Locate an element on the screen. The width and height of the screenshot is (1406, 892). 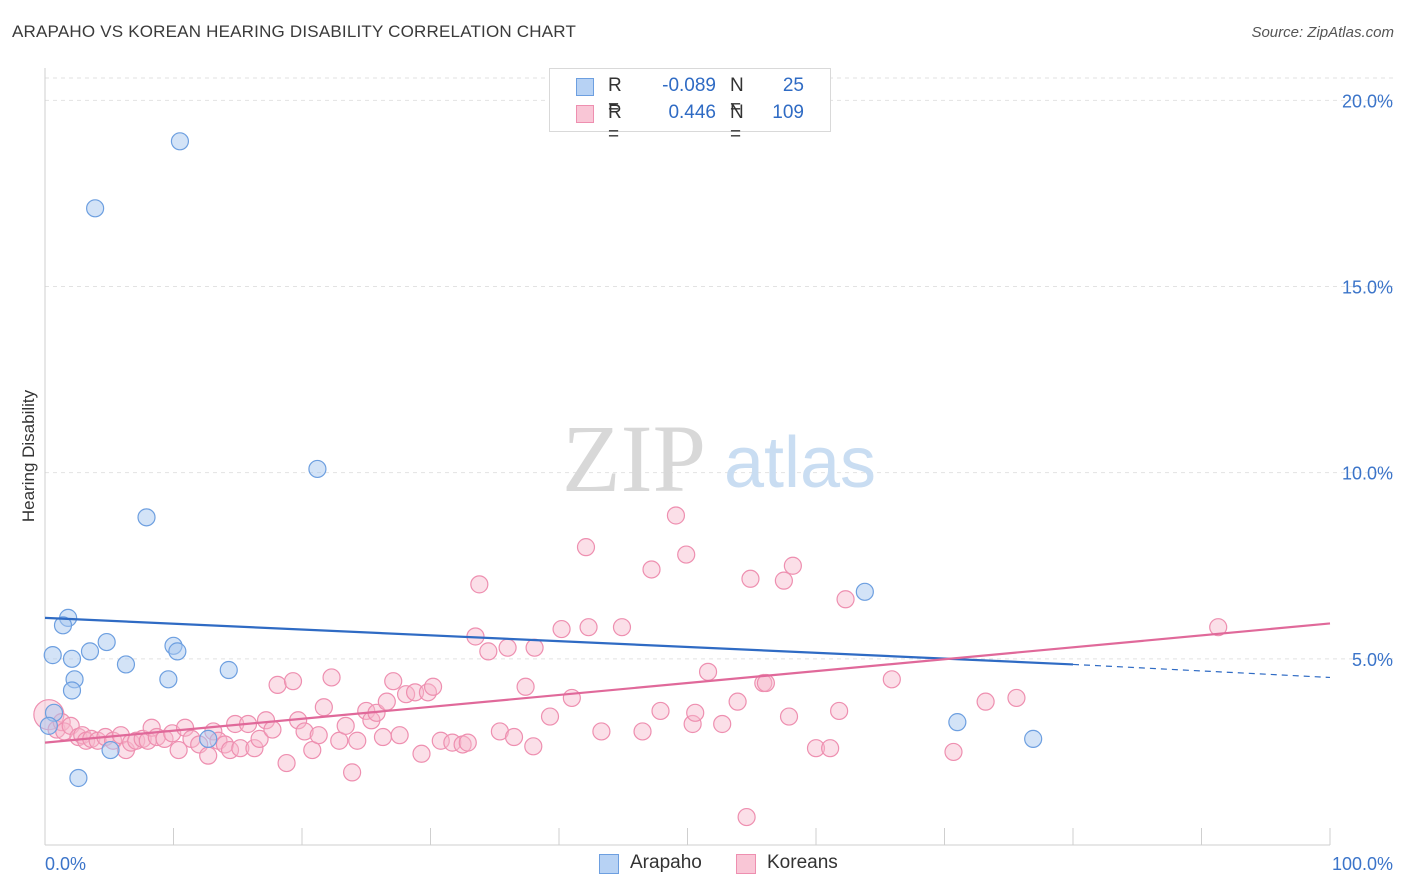
arapaho-trend-extension is located at coordinates (1201, 671).